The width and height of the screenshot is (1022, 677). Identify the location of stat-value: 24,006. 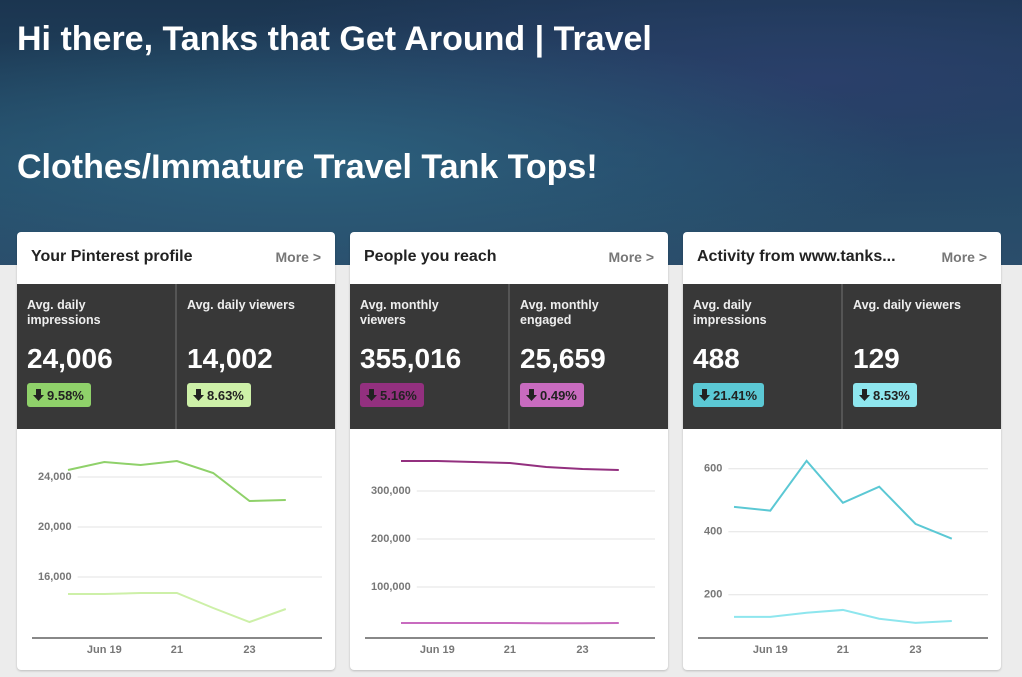
(70, 358).